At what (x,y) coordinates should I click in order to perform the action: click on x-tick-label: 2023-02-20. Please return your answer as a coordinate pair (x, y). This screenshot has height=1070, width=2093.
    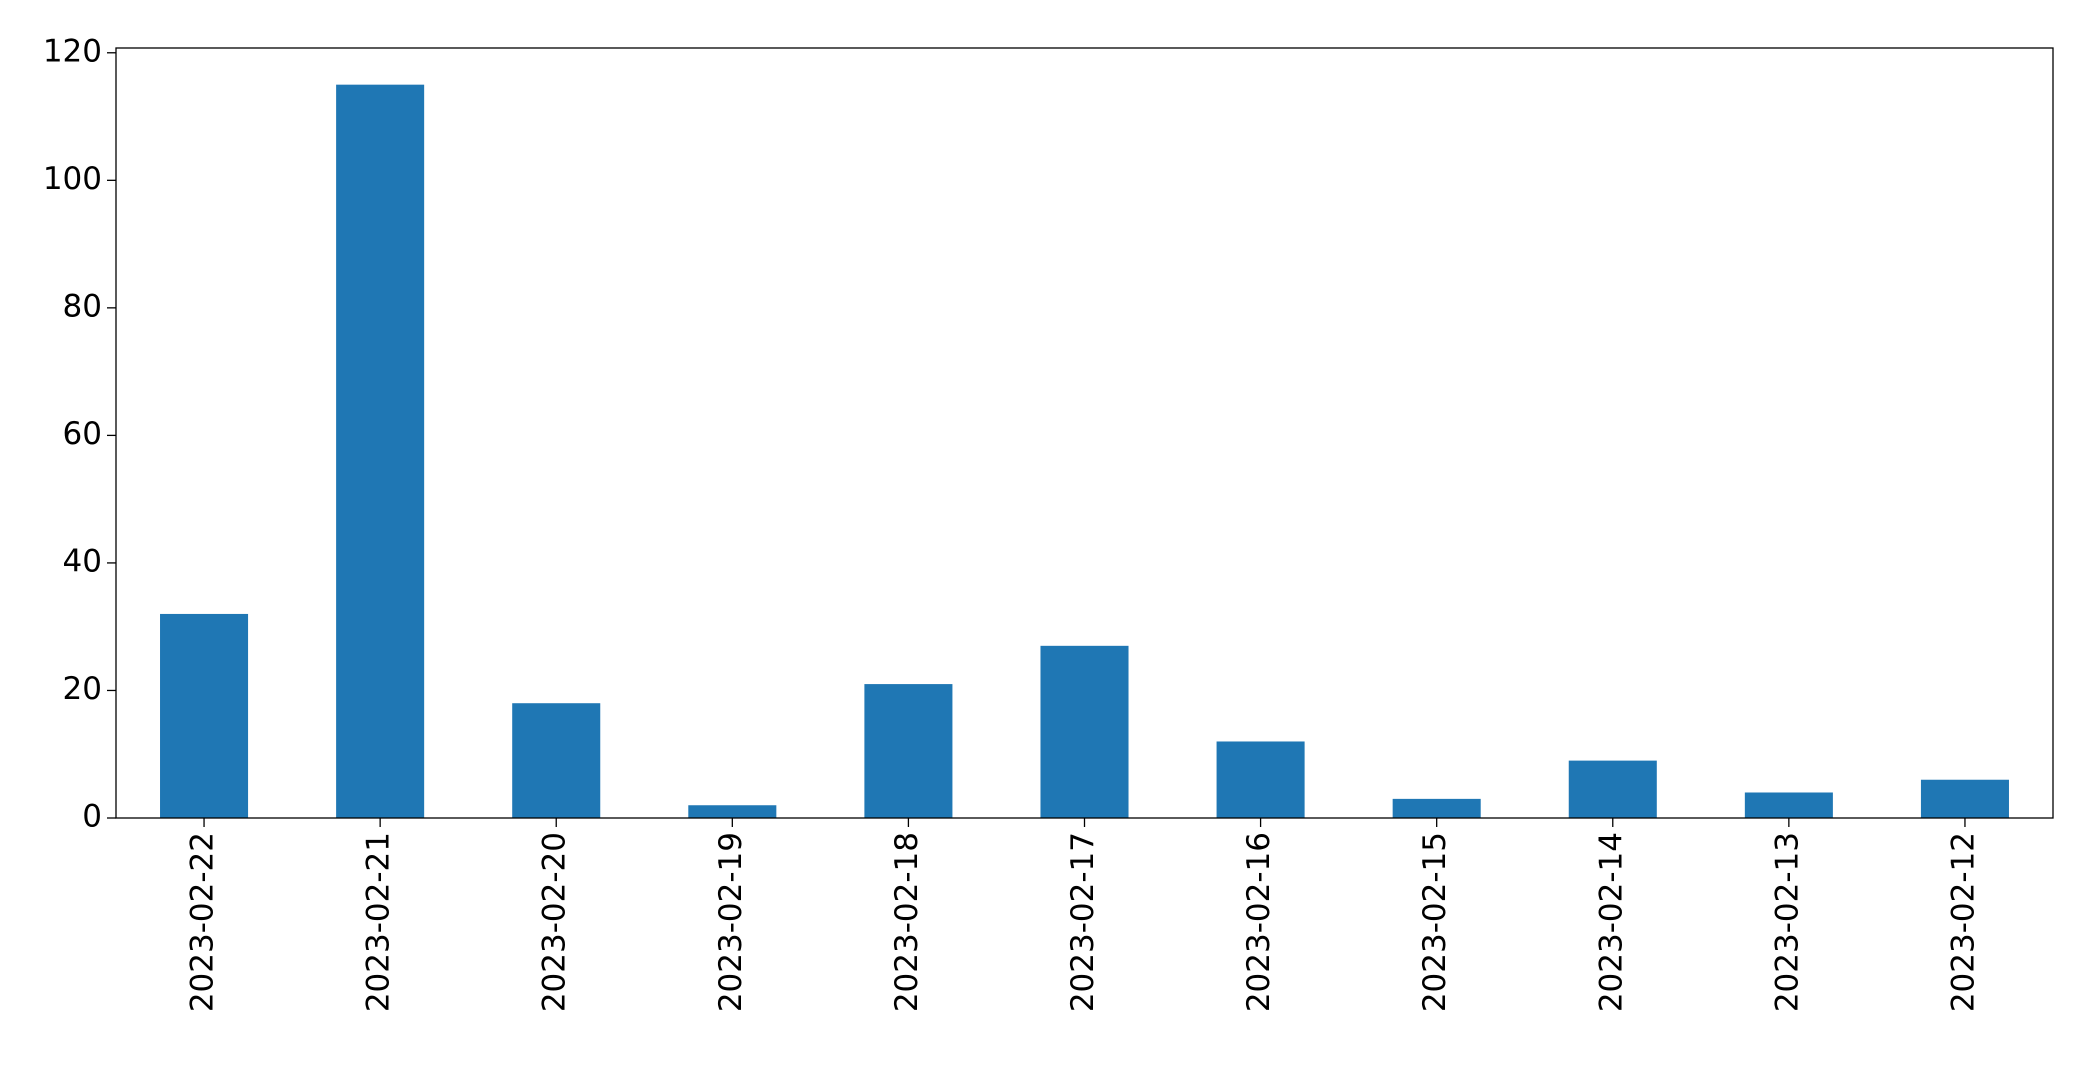
    Looking at the image, I should click on (555, 922).